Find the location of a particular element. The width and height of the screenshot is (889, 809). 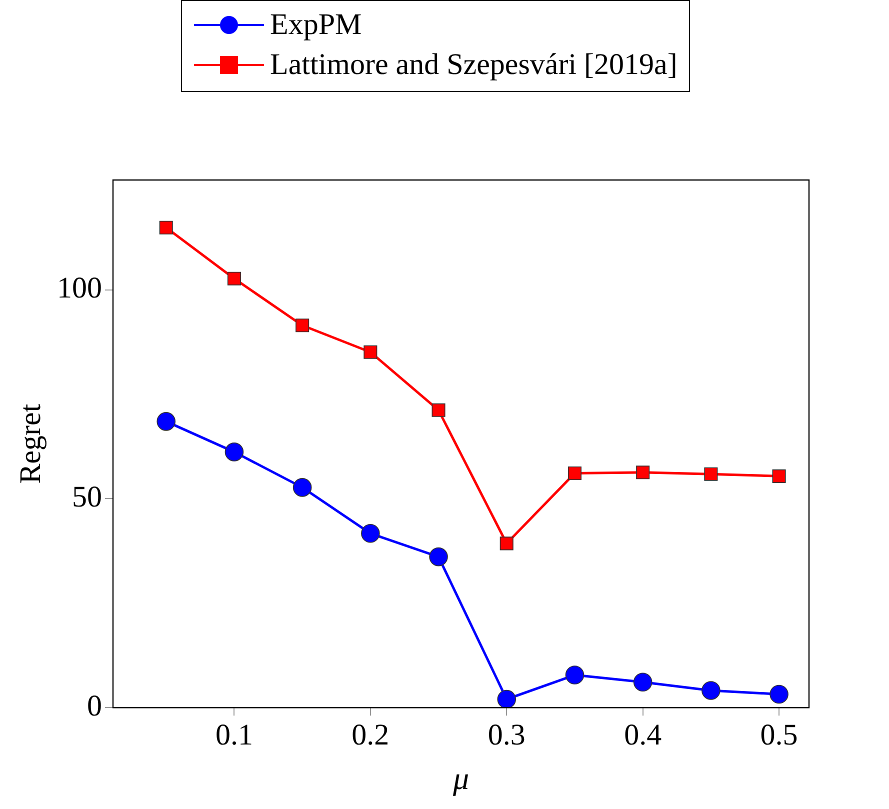

y-tick-label: 50 is located at coordinates (87, 497).